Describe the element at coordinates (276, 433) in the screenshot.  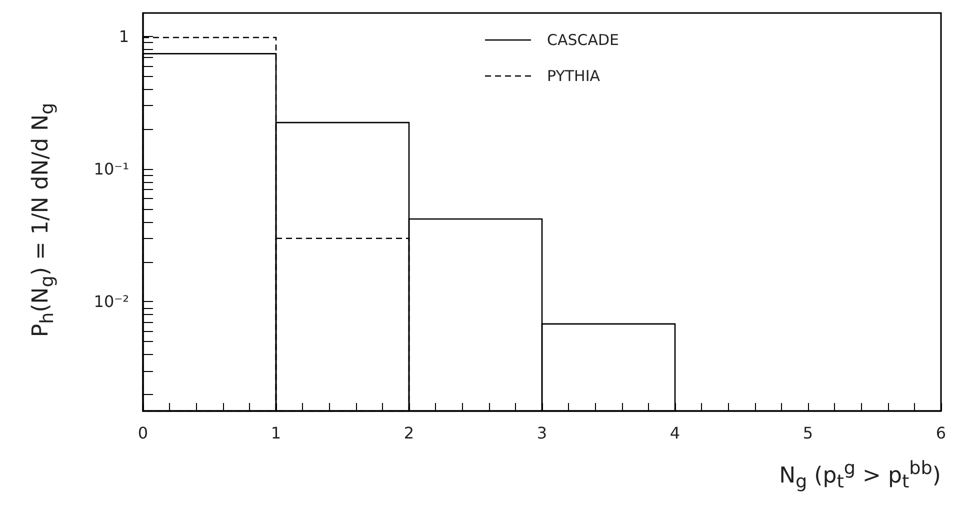
I see `x-tick-label: 1` at that location.